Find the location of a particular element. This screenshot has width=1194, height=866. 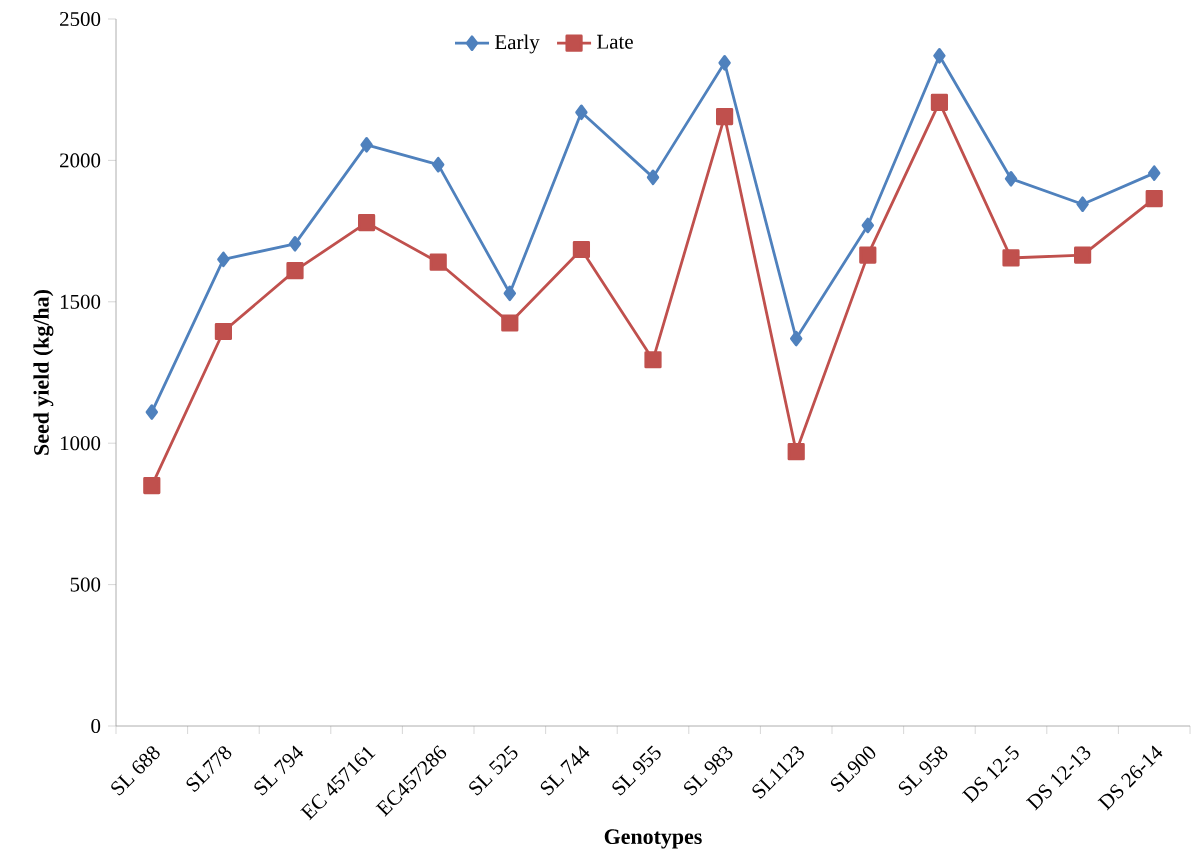

x-tick-label: SL 688 is located at coordinates (135, 771).